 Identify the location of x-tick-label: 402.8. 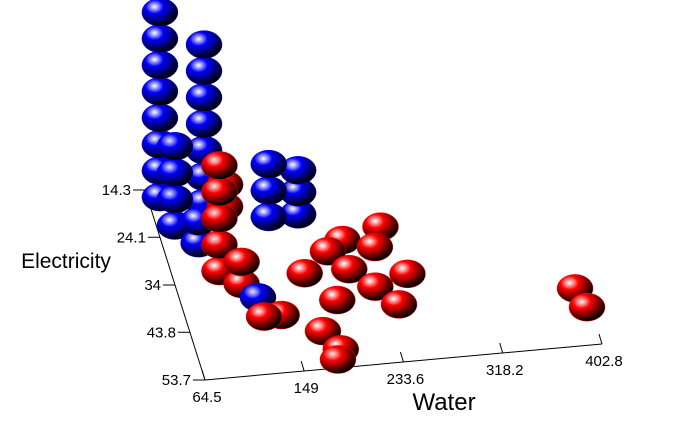
(604, 361).